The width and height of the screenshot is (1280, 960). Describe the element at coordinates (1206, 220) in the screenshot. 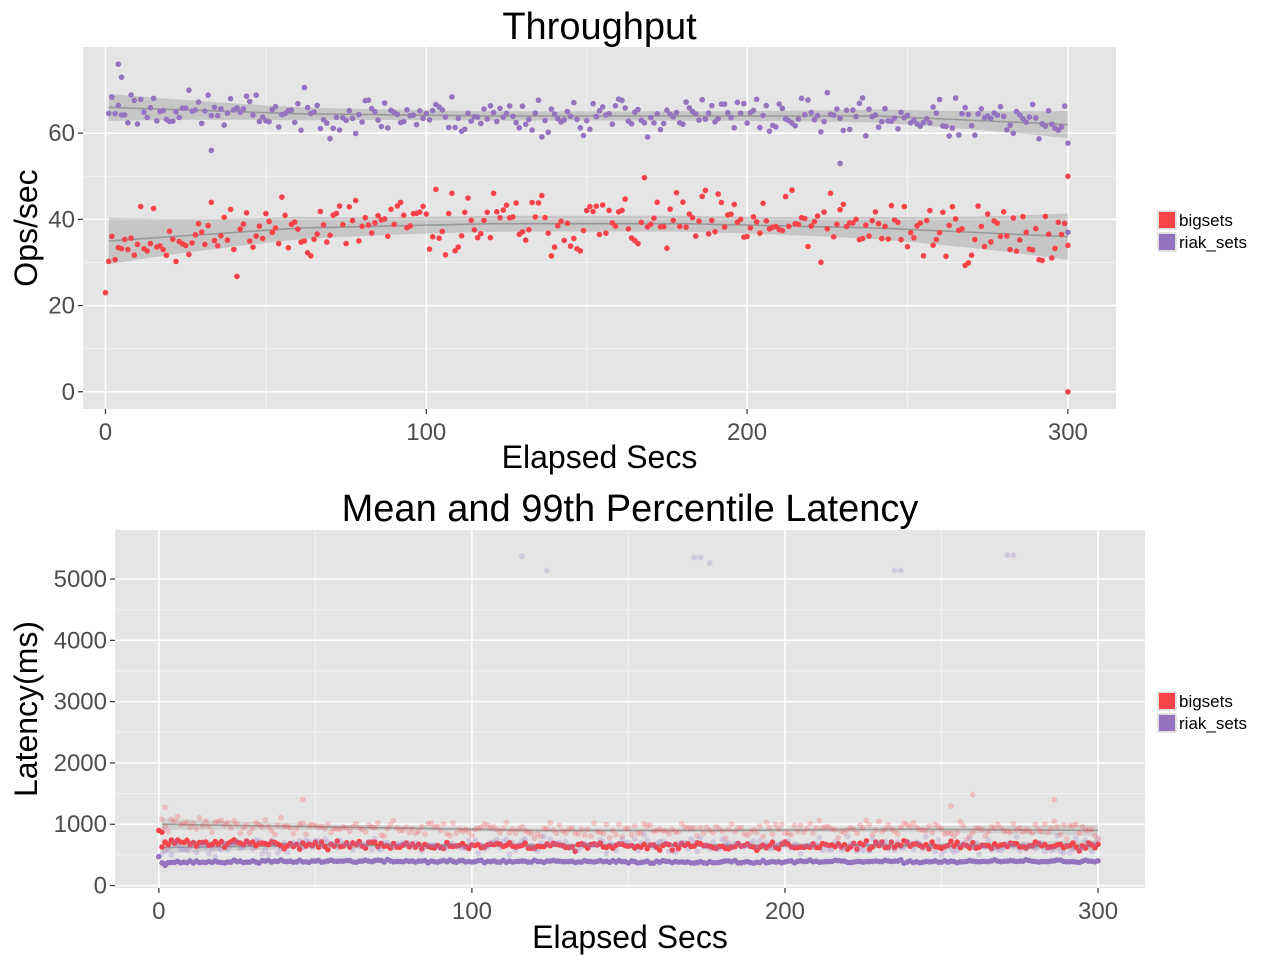

I see `legend-label: bigsets` at that location.